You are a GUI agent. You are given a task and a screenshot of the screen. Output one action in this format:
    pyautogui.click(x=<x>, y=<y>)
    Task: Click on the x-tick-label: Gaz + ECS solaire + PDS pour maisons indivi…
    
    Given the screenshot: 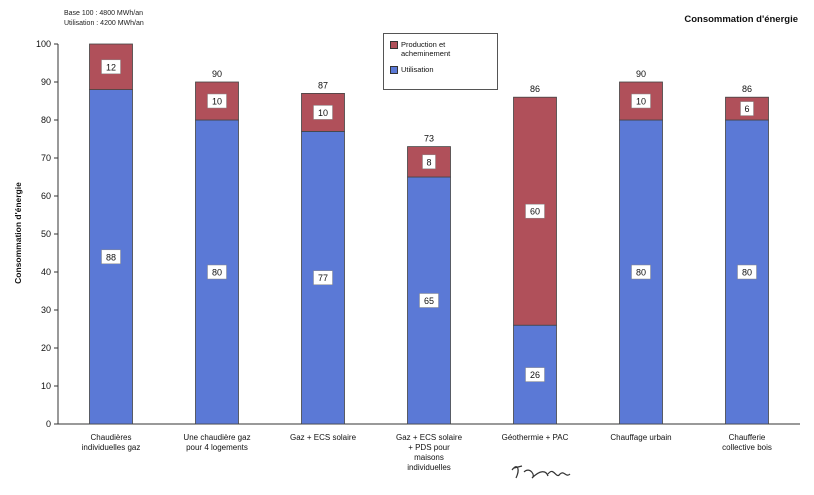 What is the action you would take?
    pyautogui.click(x=429, y=453)
    